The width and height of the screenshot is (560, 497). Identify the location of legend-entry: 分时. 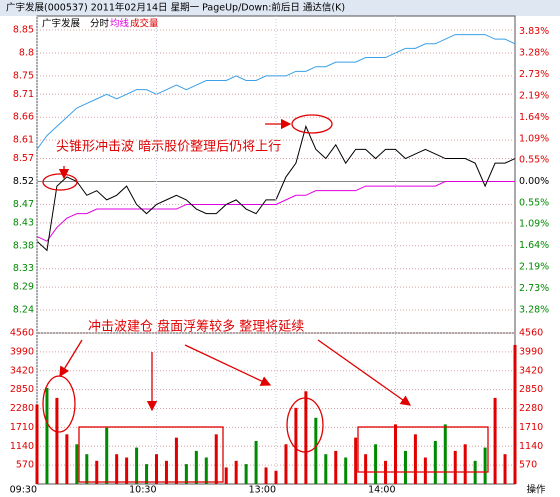
(100, 24).